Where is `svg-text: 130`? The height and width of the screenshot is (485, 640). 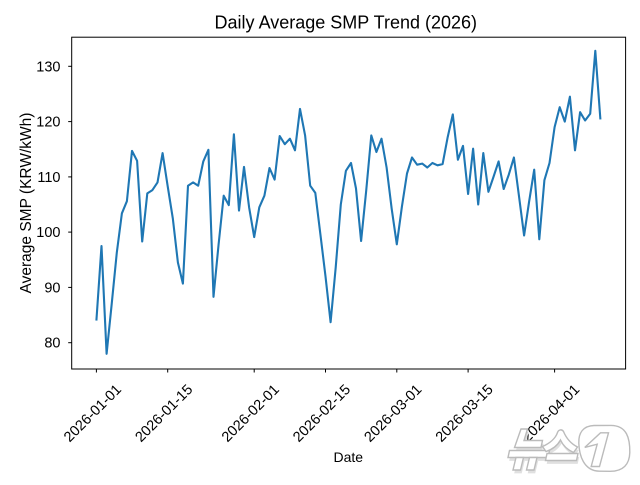 svg-text: 130 is located at coordinates (48, 67).